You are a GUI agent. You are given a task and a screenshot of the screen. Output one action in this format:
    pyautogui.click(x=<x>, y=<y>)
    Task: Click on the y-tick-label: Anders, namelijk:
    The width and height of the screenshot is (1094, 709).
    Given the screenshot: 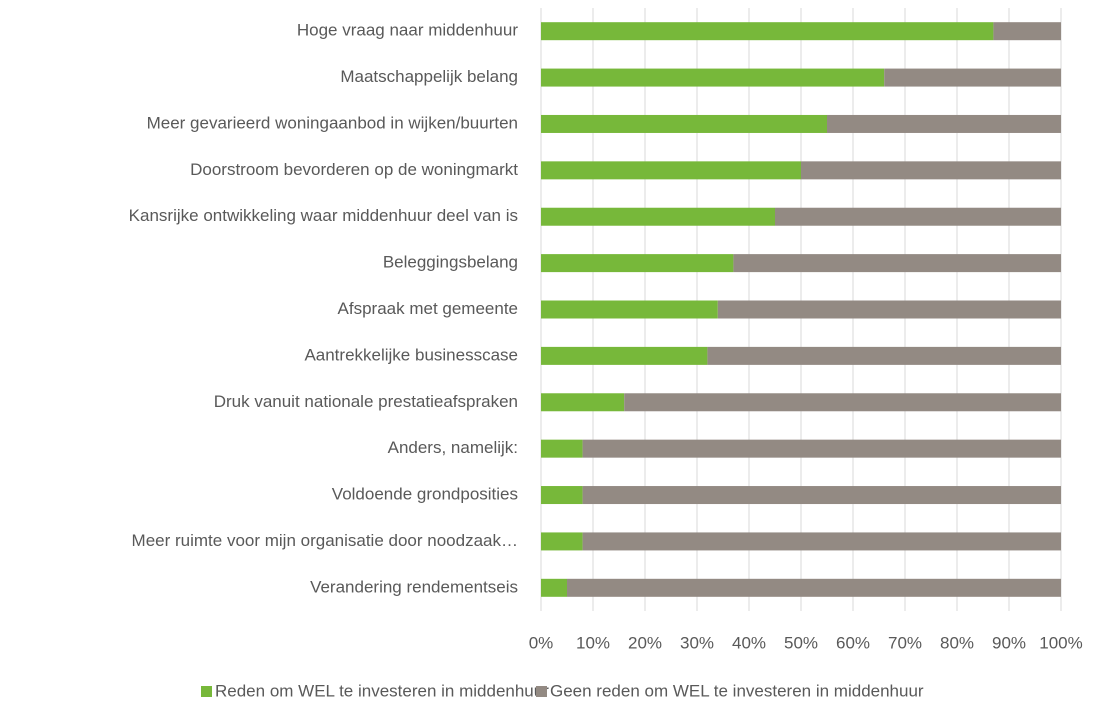 What is the action you would take?
    pyautogui.click(x=453, y=447)
    